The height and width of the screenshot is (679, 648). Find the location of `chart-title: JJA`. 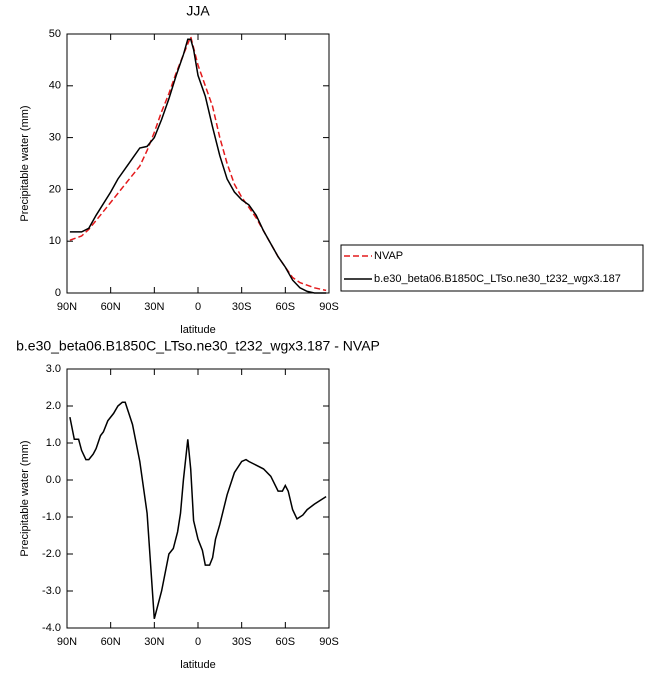

chart-title: JJA is located at coordinates (198, 11).